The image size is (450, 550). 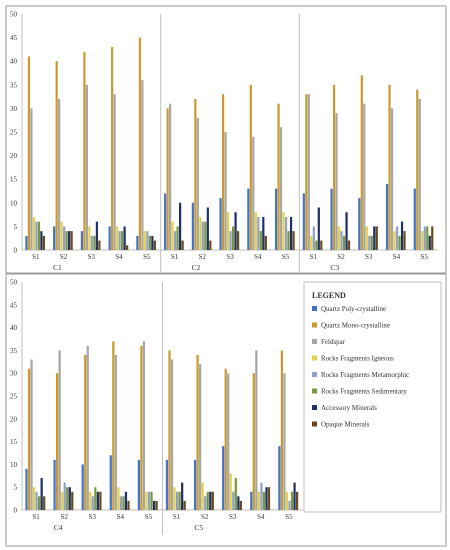 I want to click on sample-label: S3, so click(x=93, y=517).